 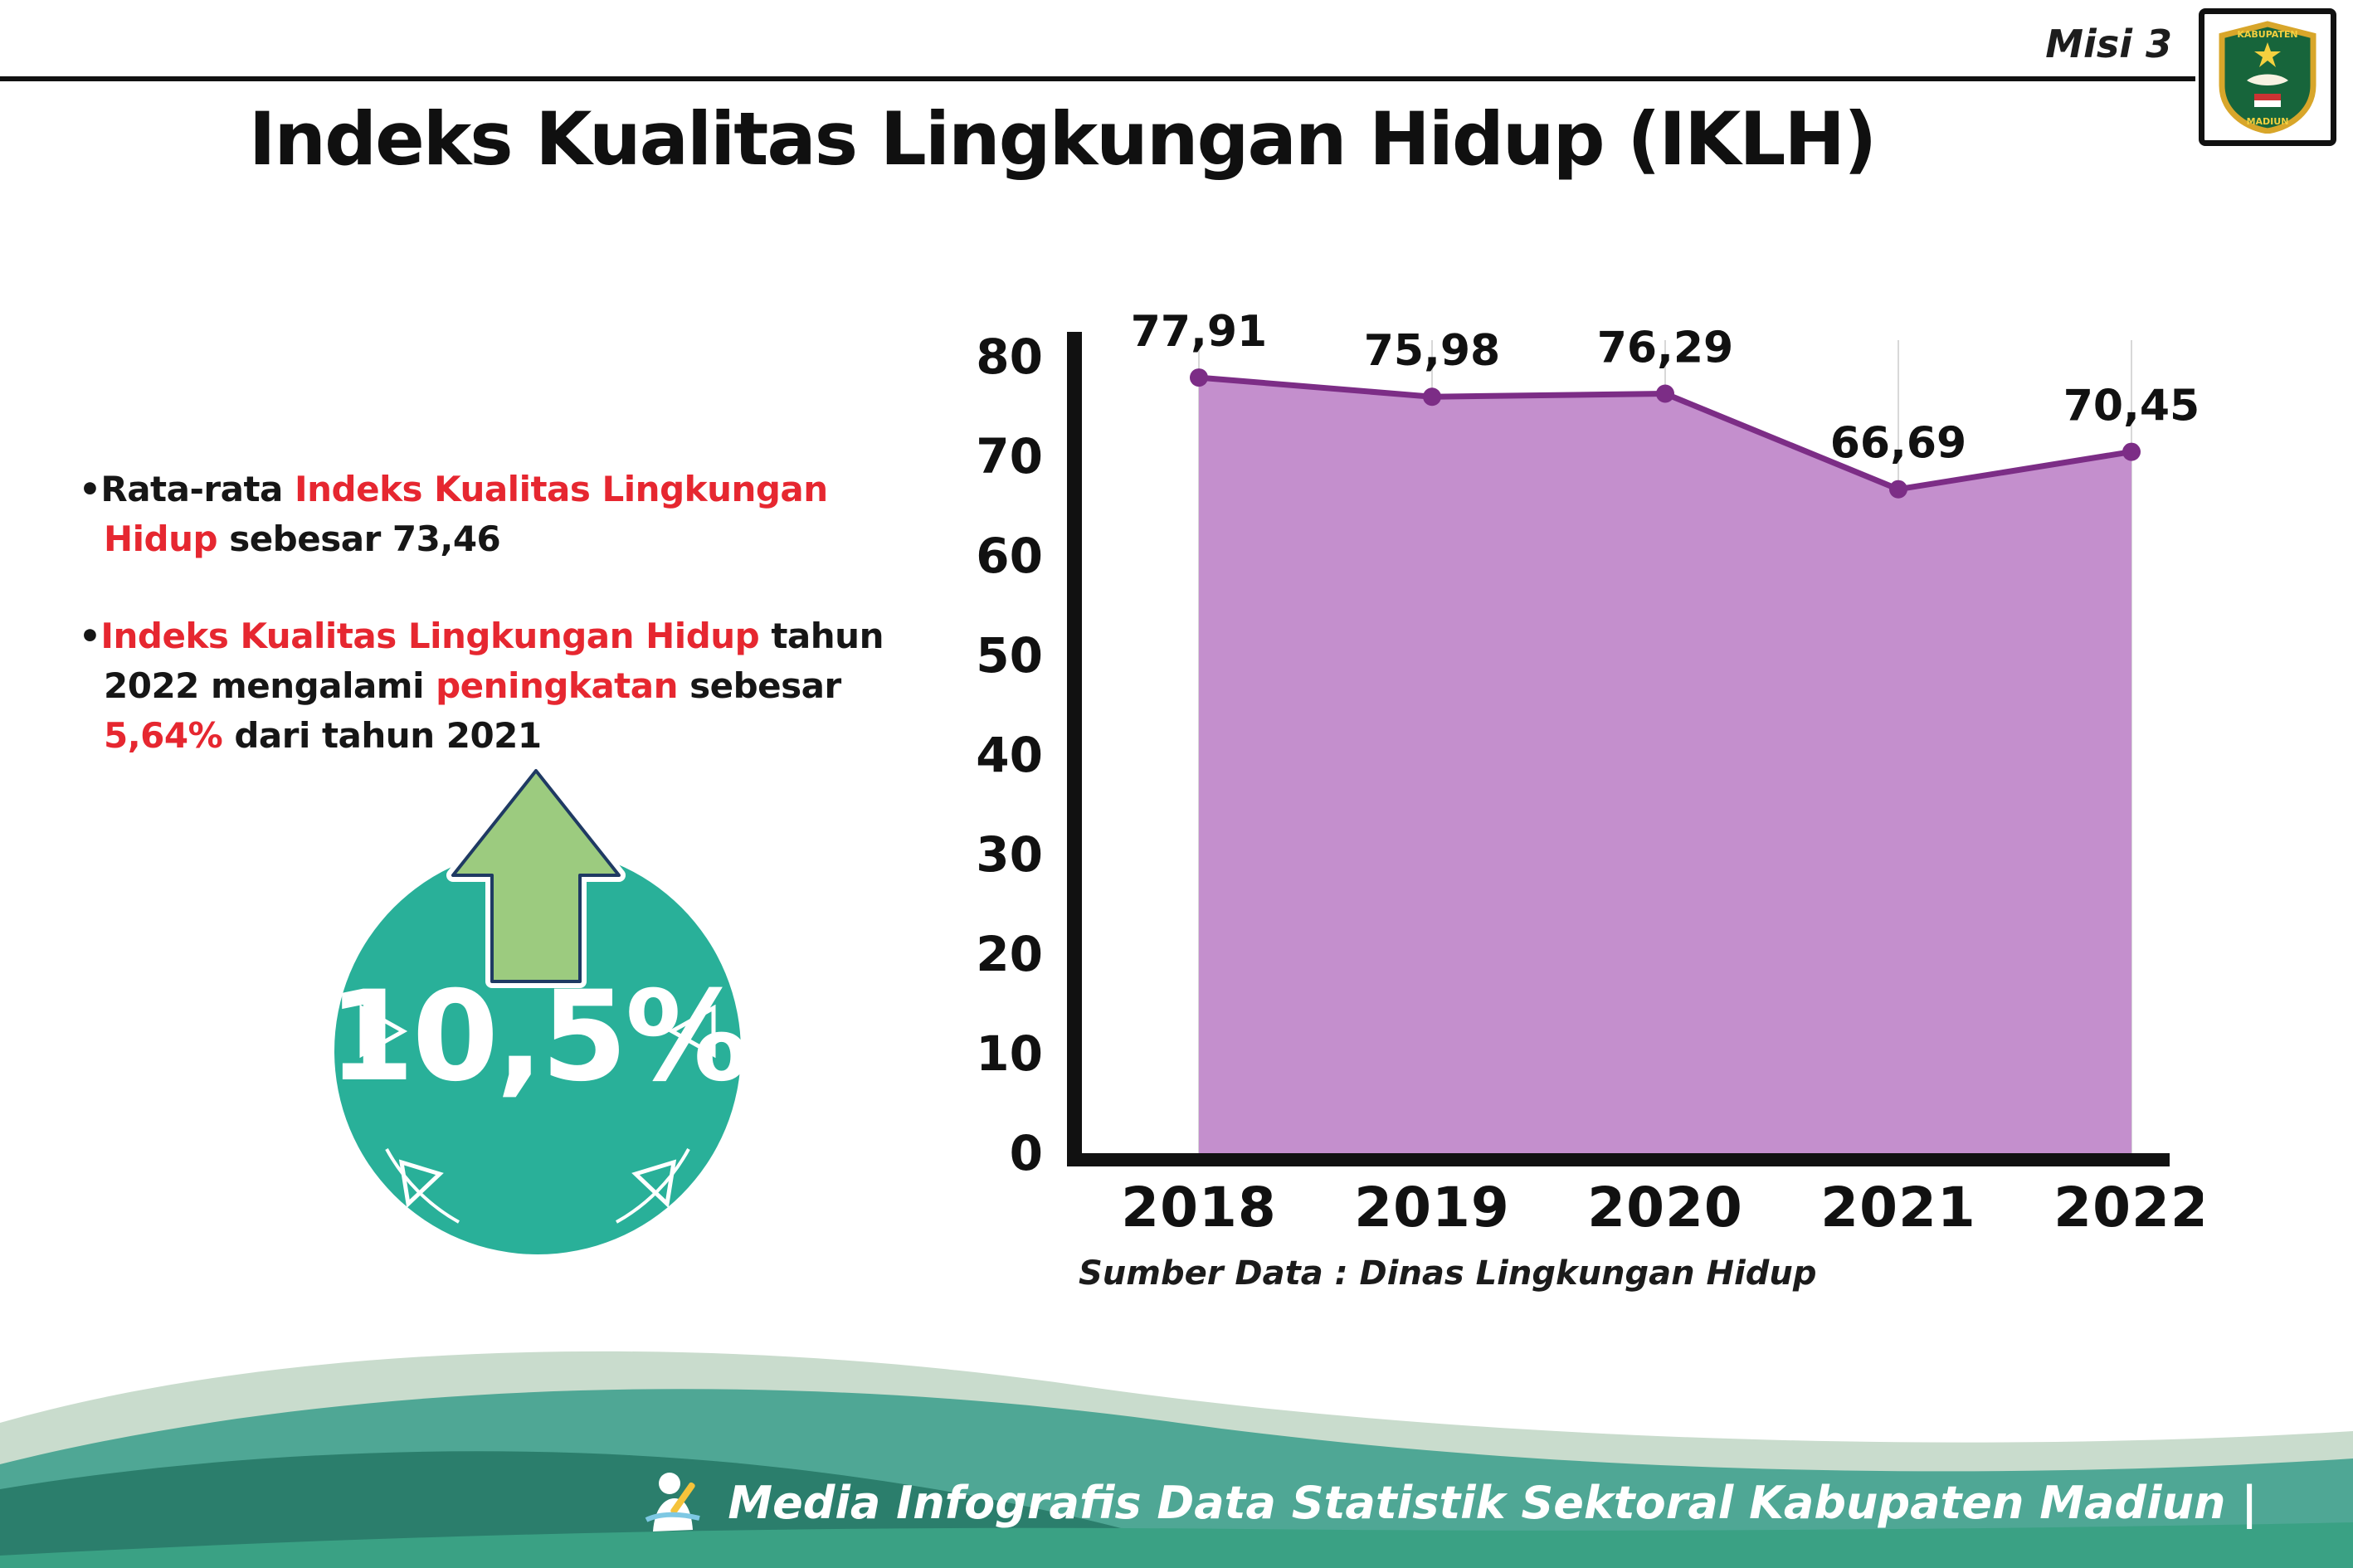 What do you see at coordinates (1009, 655) in the screenshot?
I see `y-tick-label: 50` at bounding box center [1009, 655].